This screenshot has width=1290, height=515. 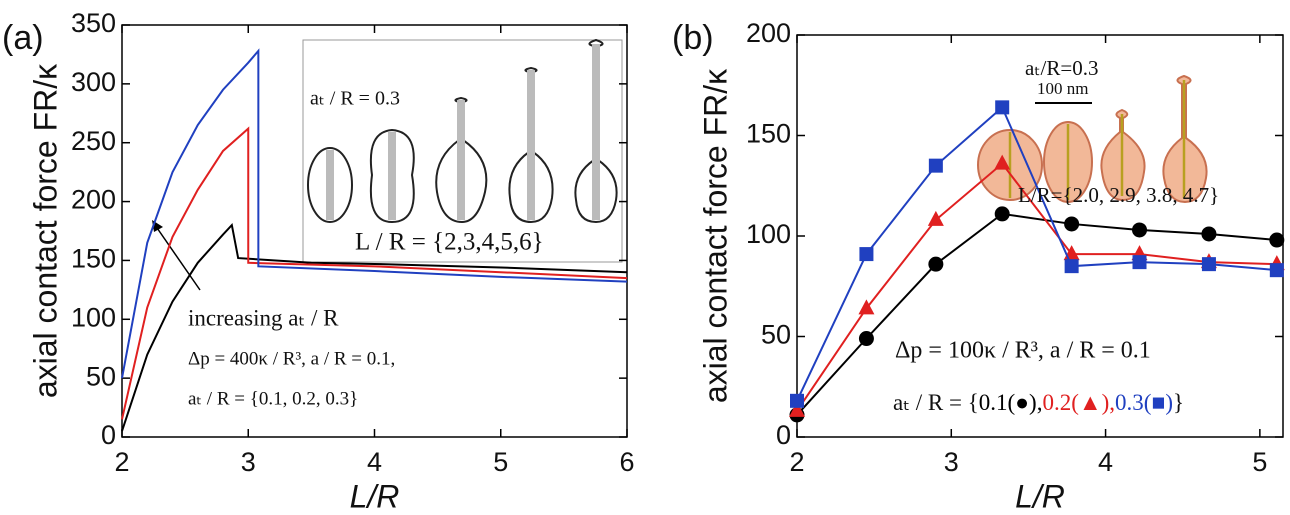 What do you see at coordinates (93, 82) in the screenshot?
I see `y-tick-label: 300` at bounding box center [93, 82].